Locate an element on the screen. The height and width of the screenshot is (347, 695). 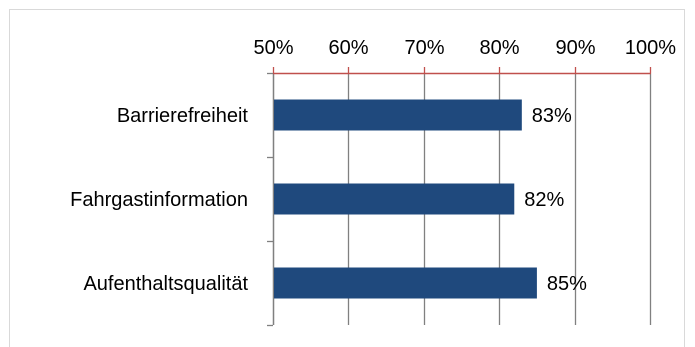
x-tick-label: 70% is located at coordinates (424, 48).